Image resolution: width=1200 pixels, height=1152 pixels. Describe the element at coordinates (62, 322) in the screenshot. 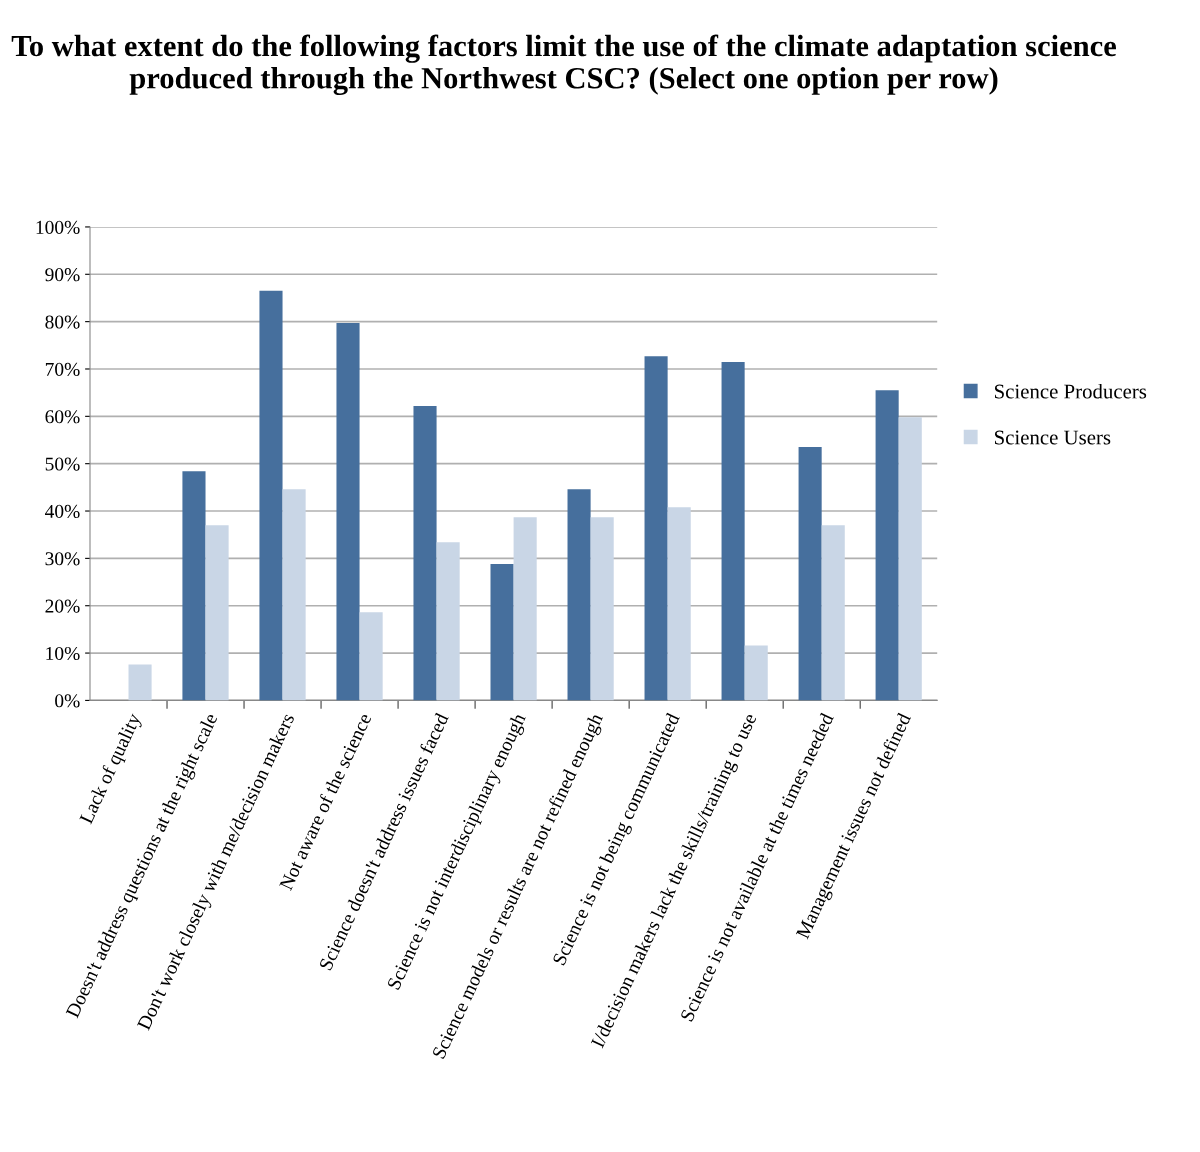

I see `y-tick-label: 80%` at that location.